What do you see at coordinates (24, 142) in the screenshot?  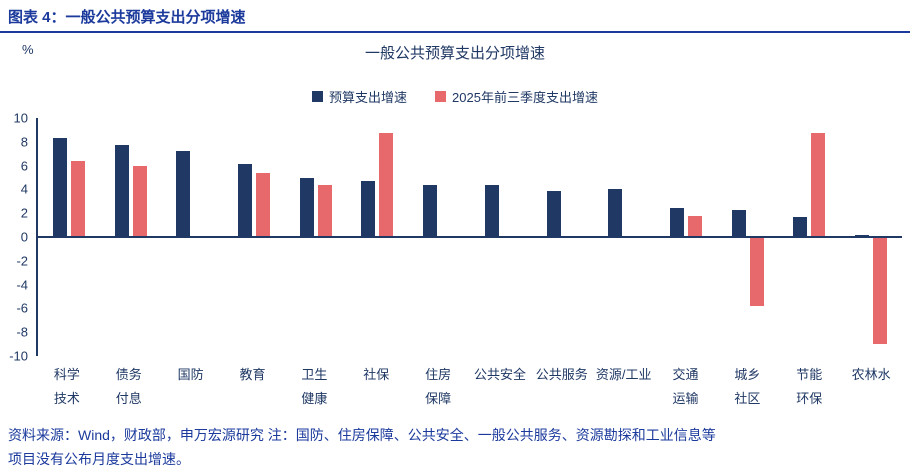 I see `y-tick-label: 8` at bounding box center [24, 142].